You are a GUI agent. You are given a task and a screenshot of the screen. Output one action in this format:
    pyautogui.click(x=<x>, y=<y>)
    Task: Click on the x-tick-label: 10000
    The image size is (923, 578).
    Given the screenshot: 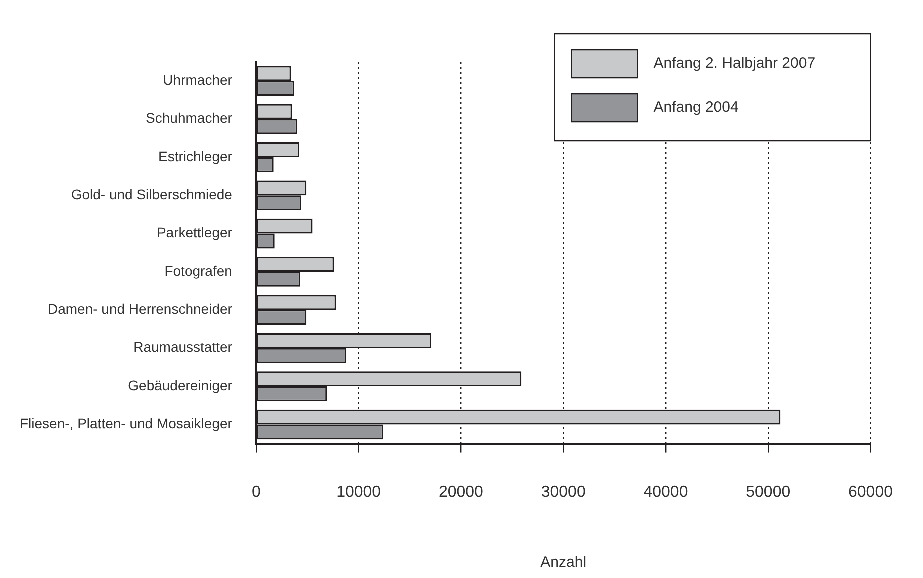 What is the action you would take?
    pyautogui.click(x=359, y=492)
    